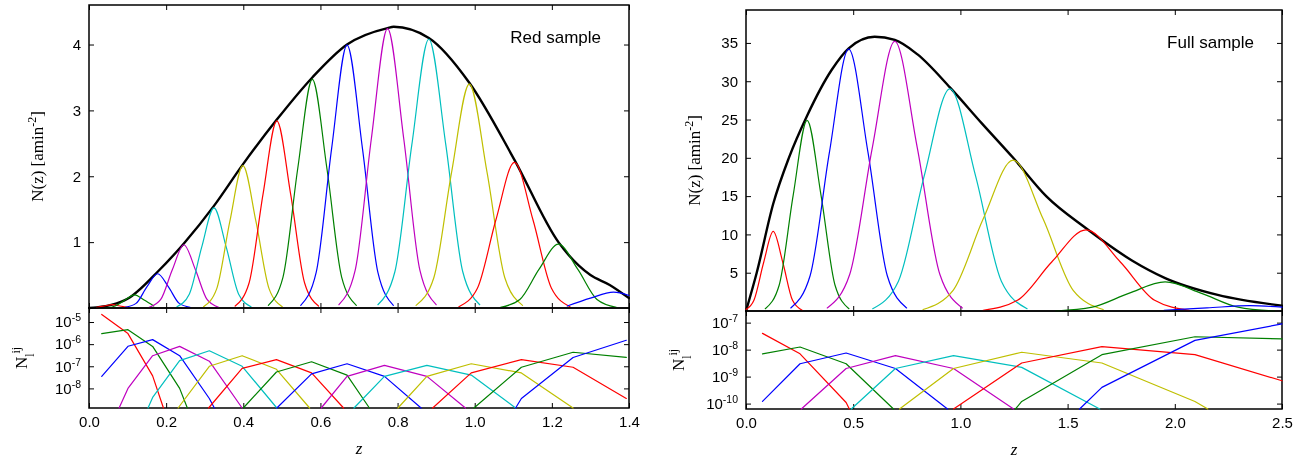 Image resolution: width=1310 pixels, height=462 pixels. What do you see at coordinates (722, 402) in the screenshot?
I see `y-tick-label: 10$^{-10}$` at bounding box center [722, 402].